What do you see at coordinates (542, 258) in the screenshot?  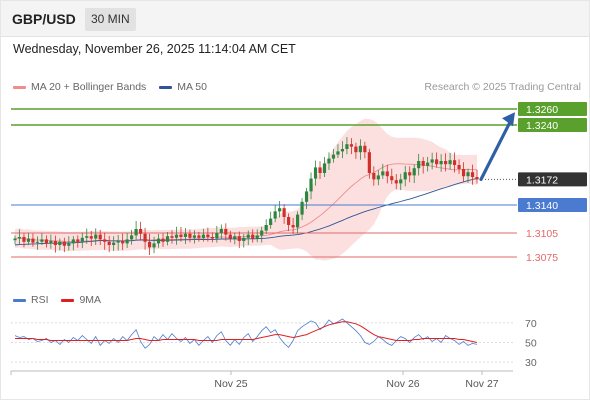 I see `level-tag-1.3075: 1.3075` at bounding box center [542, 258].